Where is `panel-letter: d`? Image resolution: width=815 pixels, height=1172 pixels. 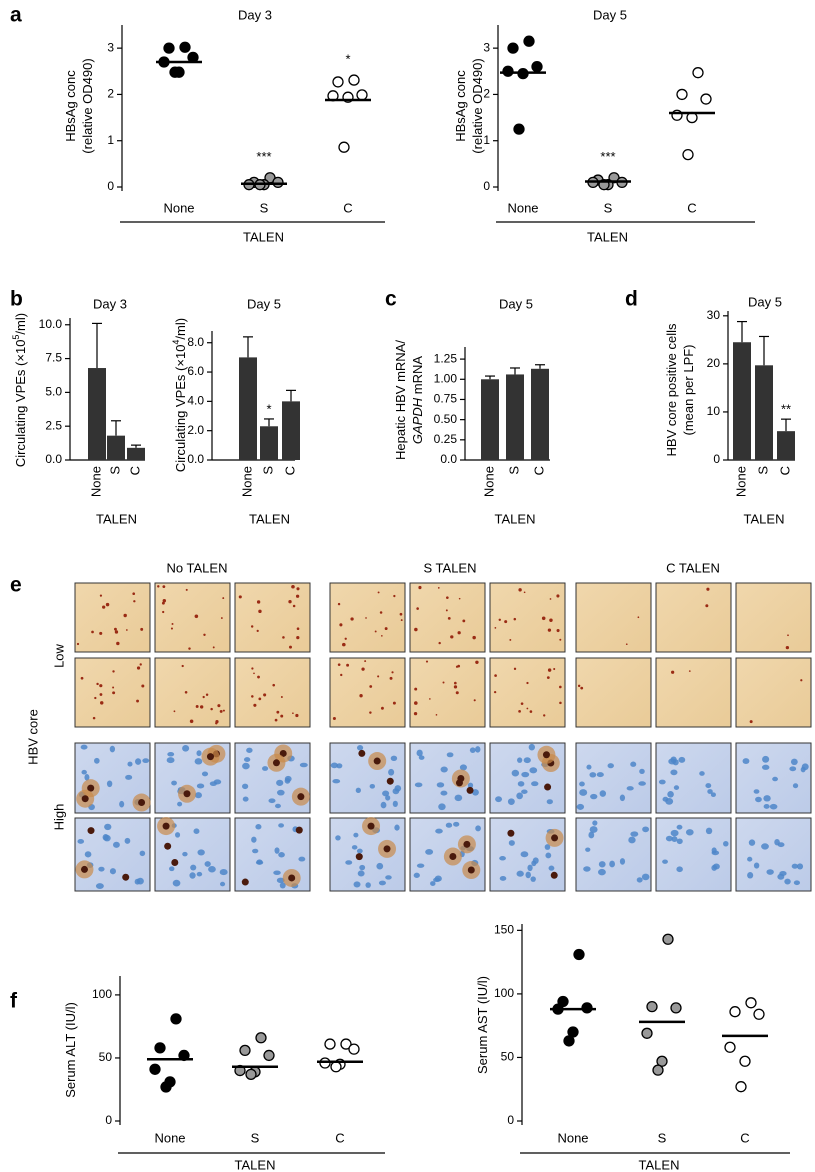
panel-letter: d is located at coordinates (631, 299).